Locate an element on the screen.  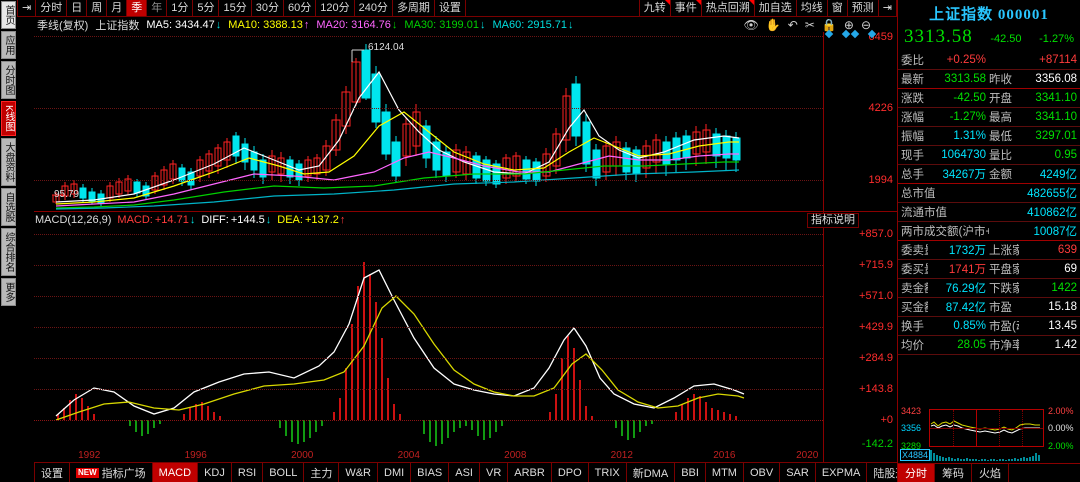
table-row: 委买量 1741万 平盘家数 69 is located at coordinates (989, 269).